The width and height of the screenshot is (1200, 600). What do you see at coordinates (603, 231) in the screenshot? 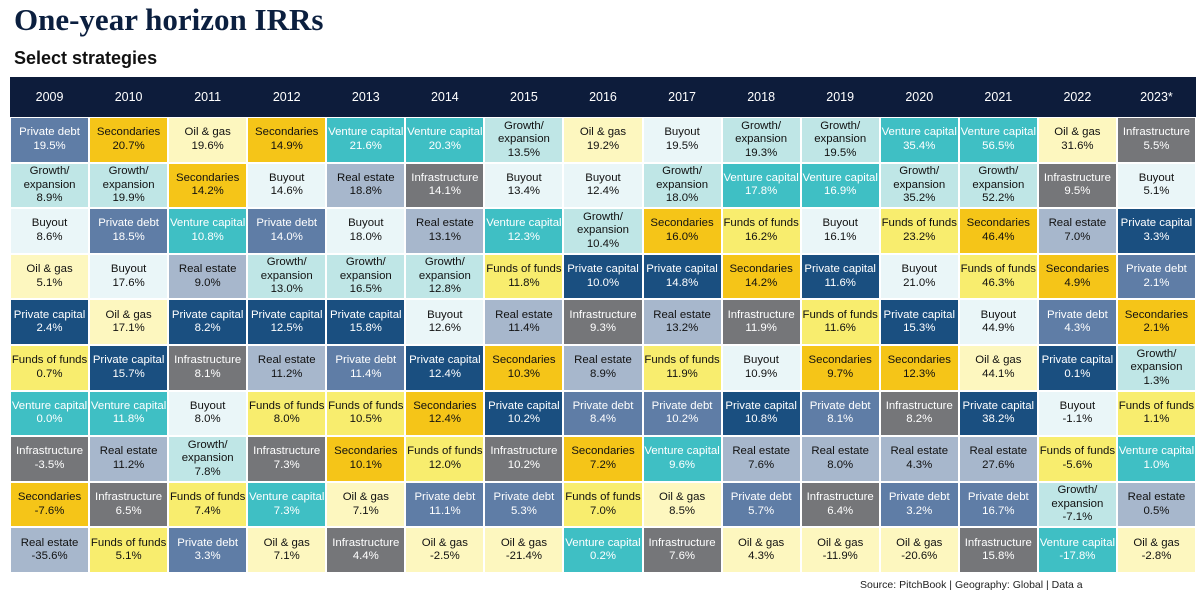
I see `irr-cell: Growth/ expansion 10.4%` at bounding box center [603, 231].